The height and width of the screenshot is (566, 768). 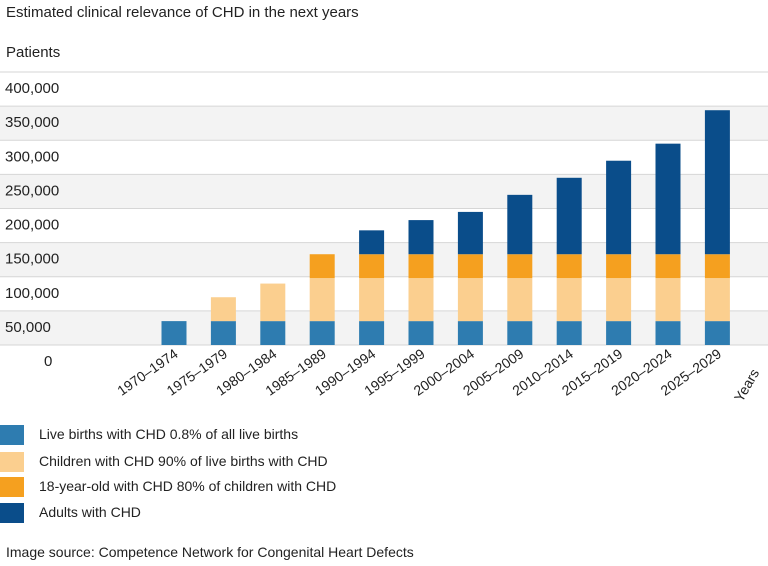 I want to click on legend-label-adults: Adults with CHD, so click(x=90, y=512).